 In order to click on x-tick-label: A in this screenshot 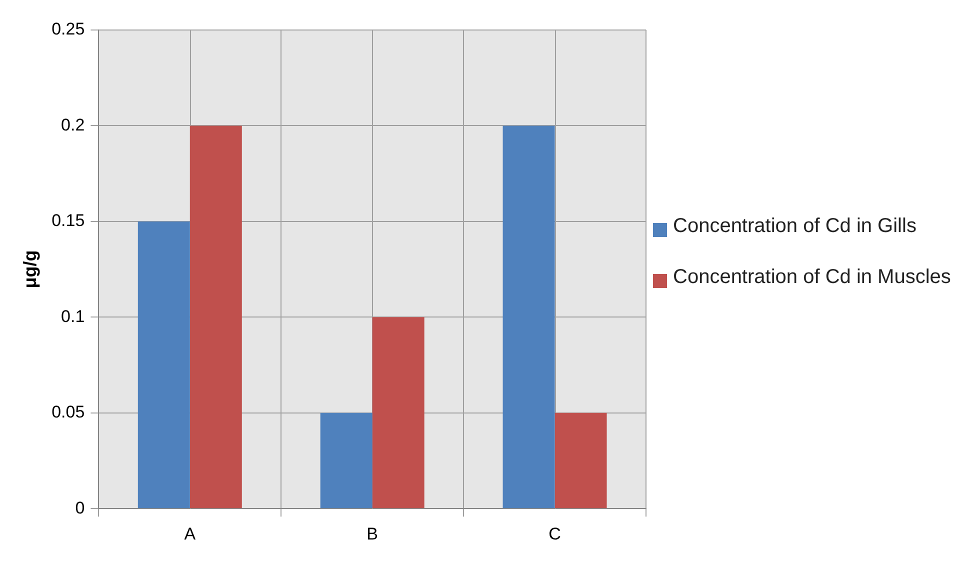, I will do `click(190, 534)`.